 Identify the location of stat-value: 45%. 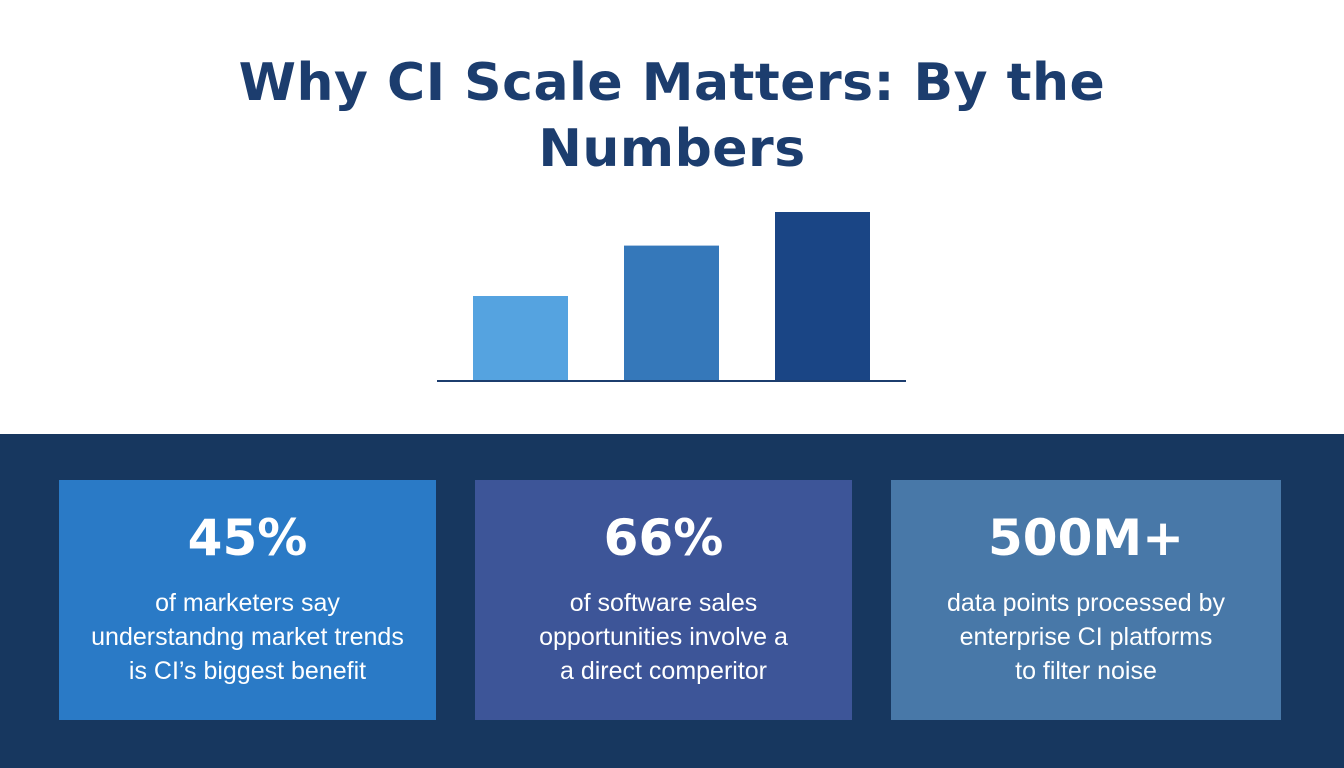
(247, 538).